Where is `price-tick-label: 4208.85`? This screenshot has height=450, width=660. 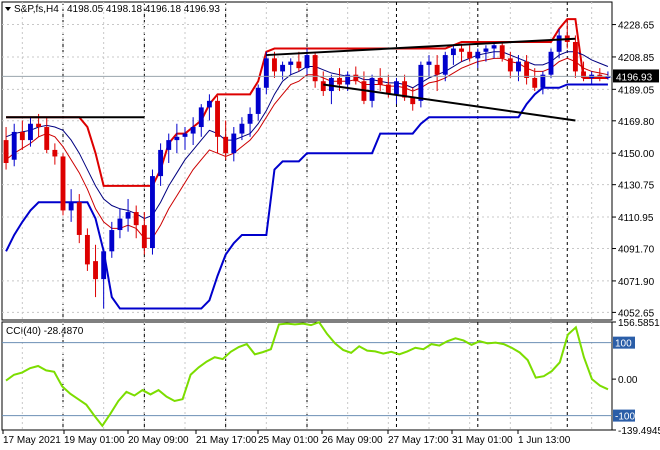
price-tick-label: 4208.85 is located at coordinates (636, 58).